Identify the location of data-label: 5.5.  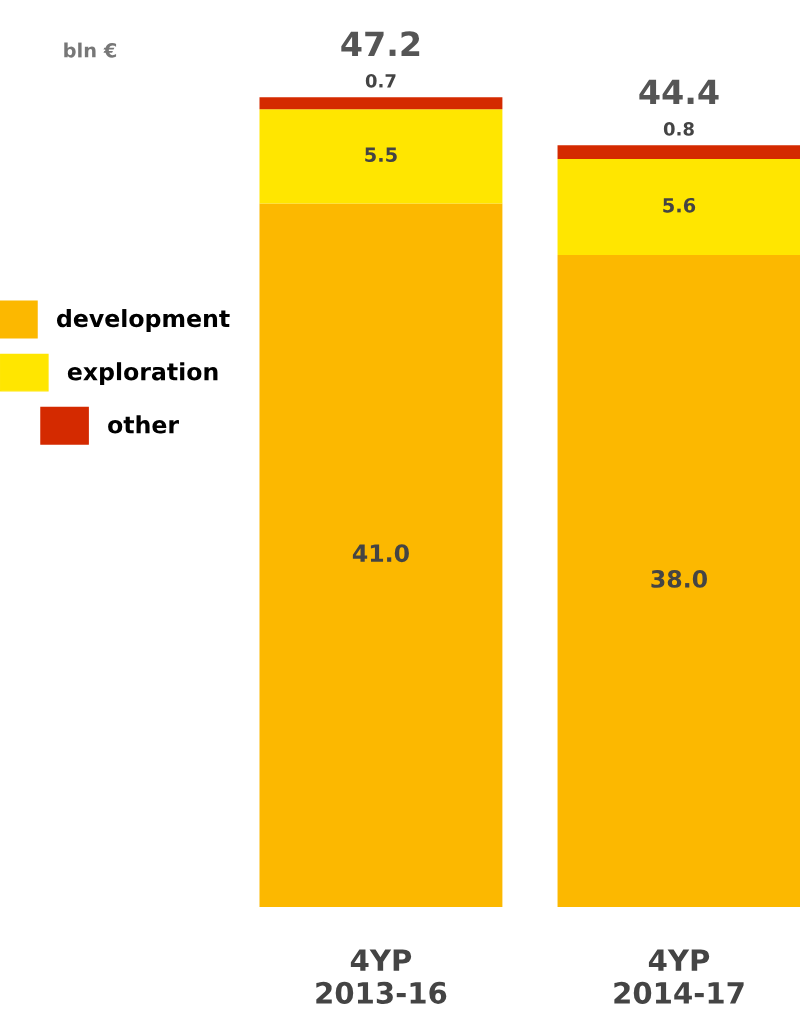
(381, 155).